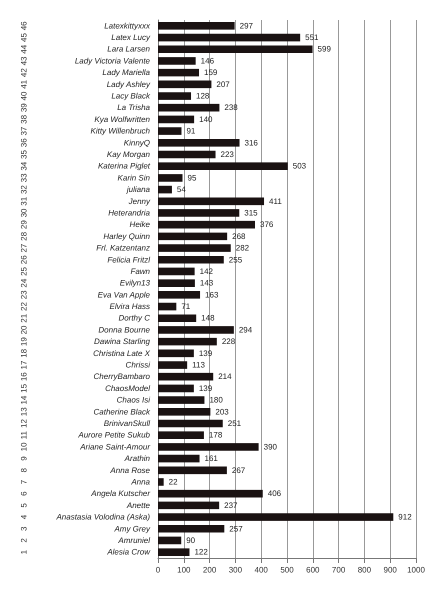 This screenshot has width=446, height=600. I want to click on y-tick-label: Kitty Willenbruch, so click(120, 131).